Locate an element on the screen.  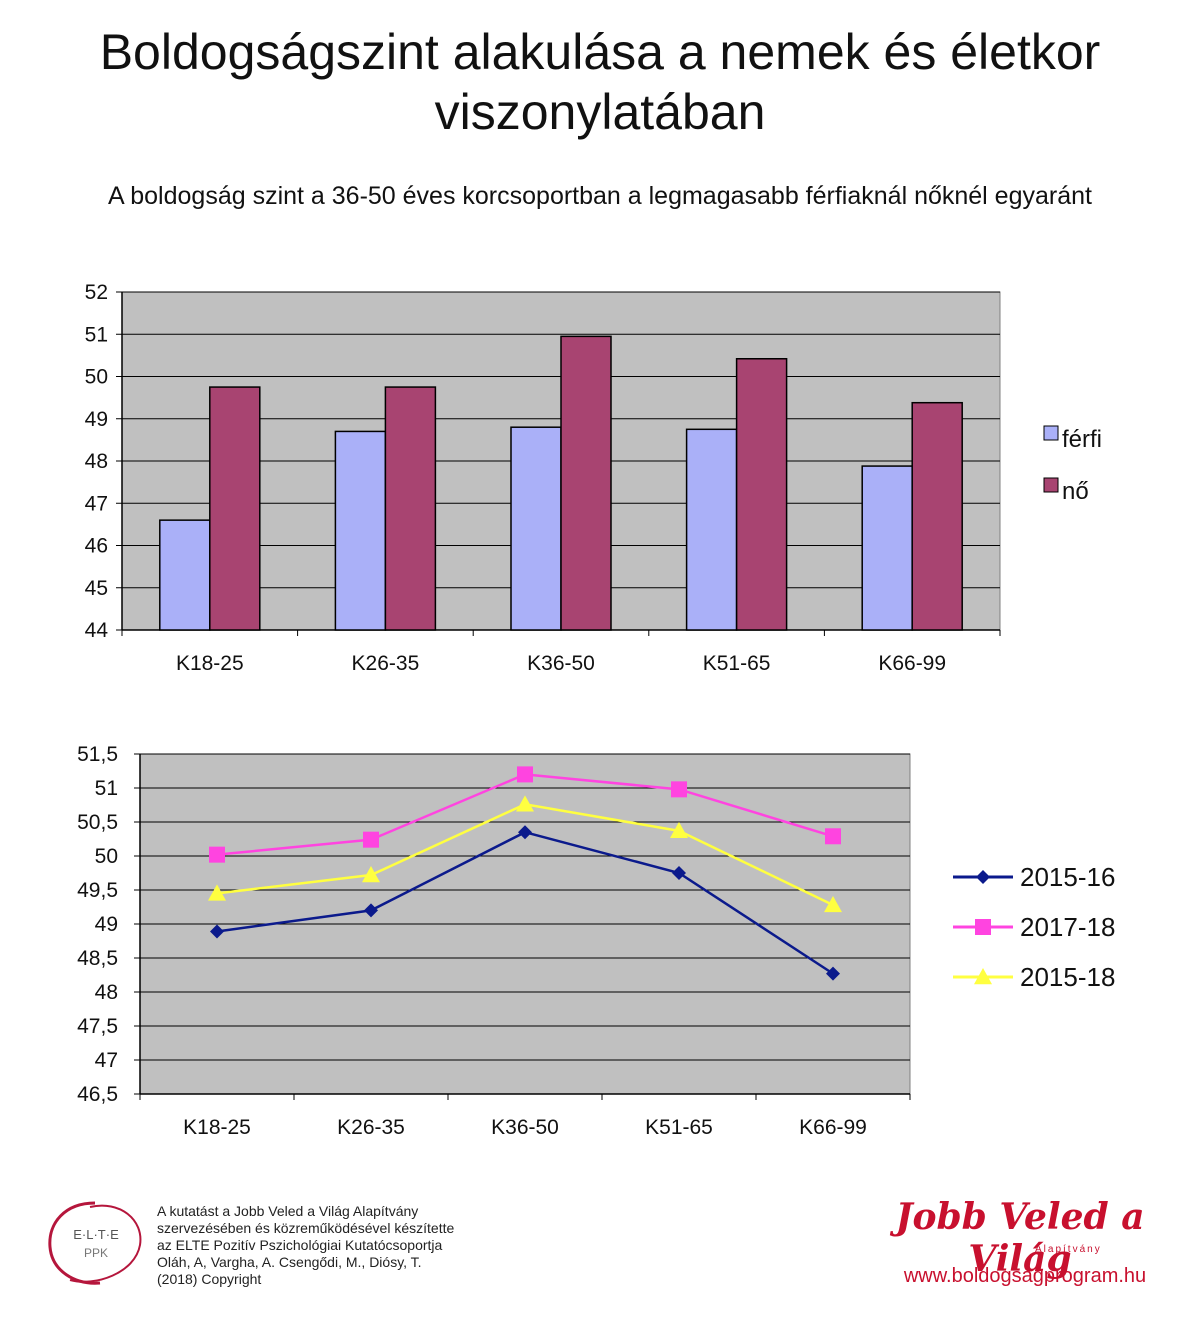
brand-logo-text: Jobb Veled a Világ is located at coordinates (1020, 1238).